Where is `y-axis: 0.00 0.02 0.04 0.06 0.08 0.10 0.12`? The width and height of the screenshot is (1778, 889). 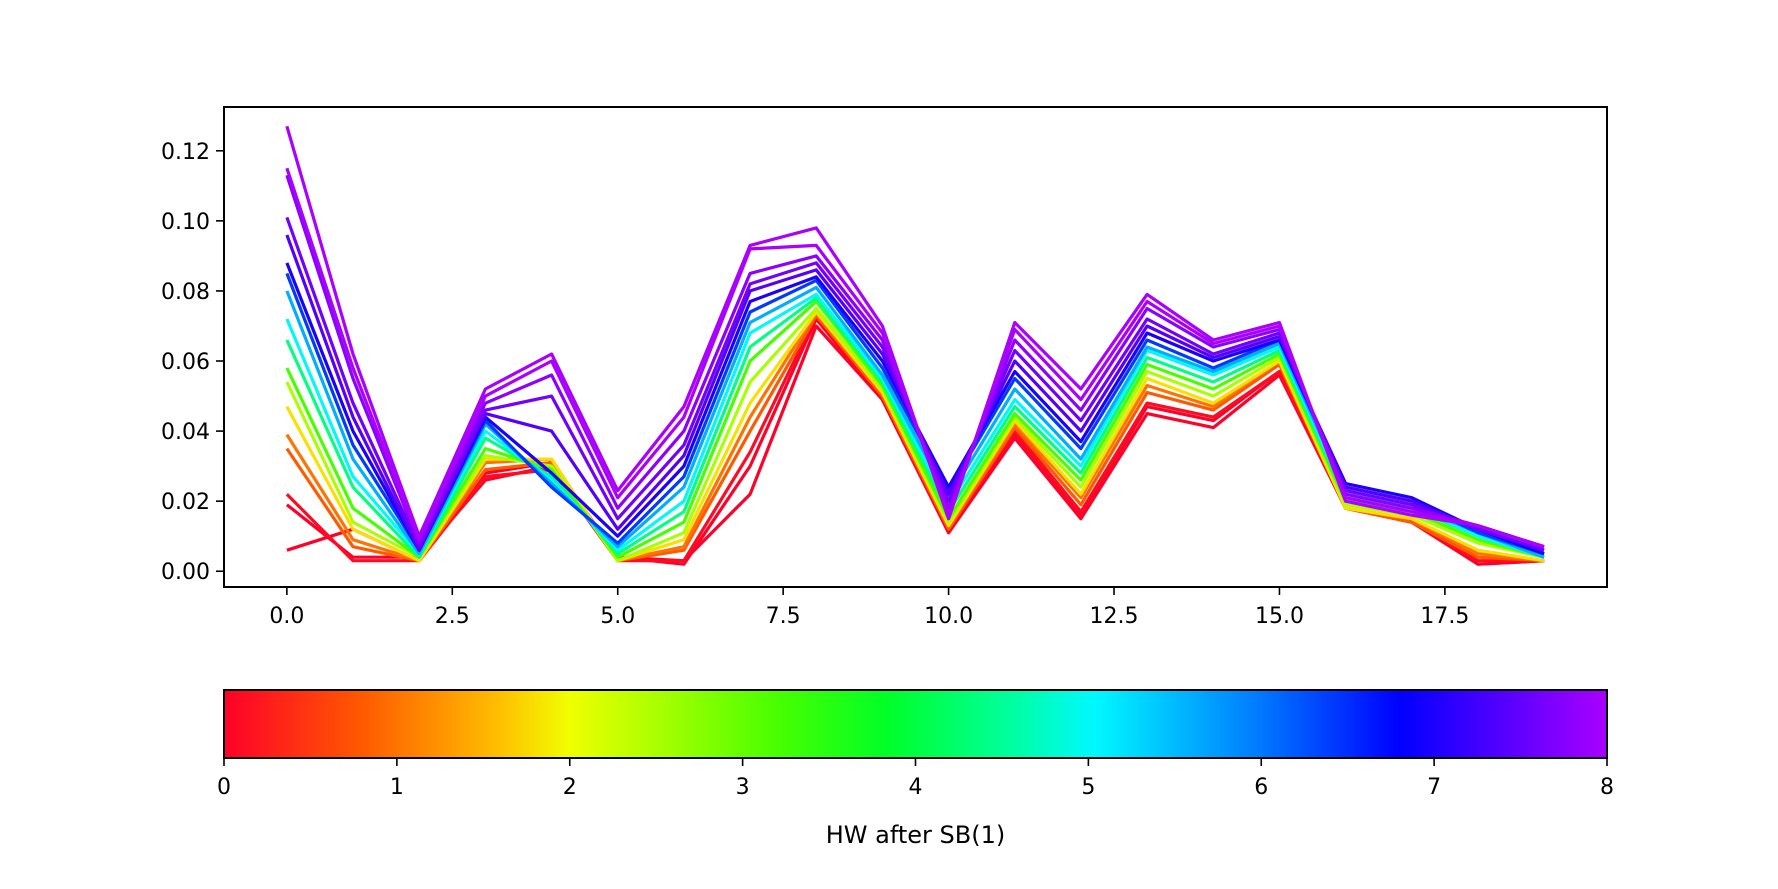
y-axis: 0.00 0.02 0.04 0.06 0.08 0.10 0.12 is located at coordinates (192, 362).